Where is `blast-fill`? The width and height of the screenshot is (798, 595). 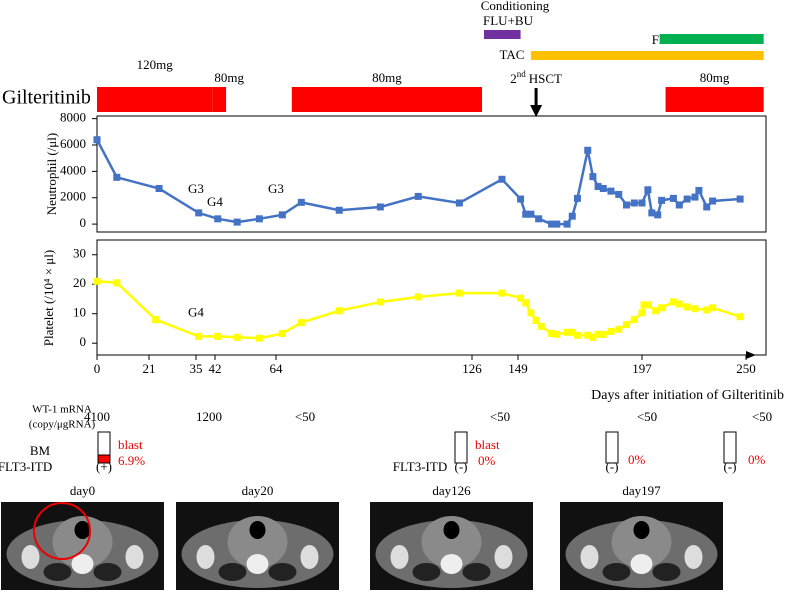 blast-fill is located at coordinates (104, 459).